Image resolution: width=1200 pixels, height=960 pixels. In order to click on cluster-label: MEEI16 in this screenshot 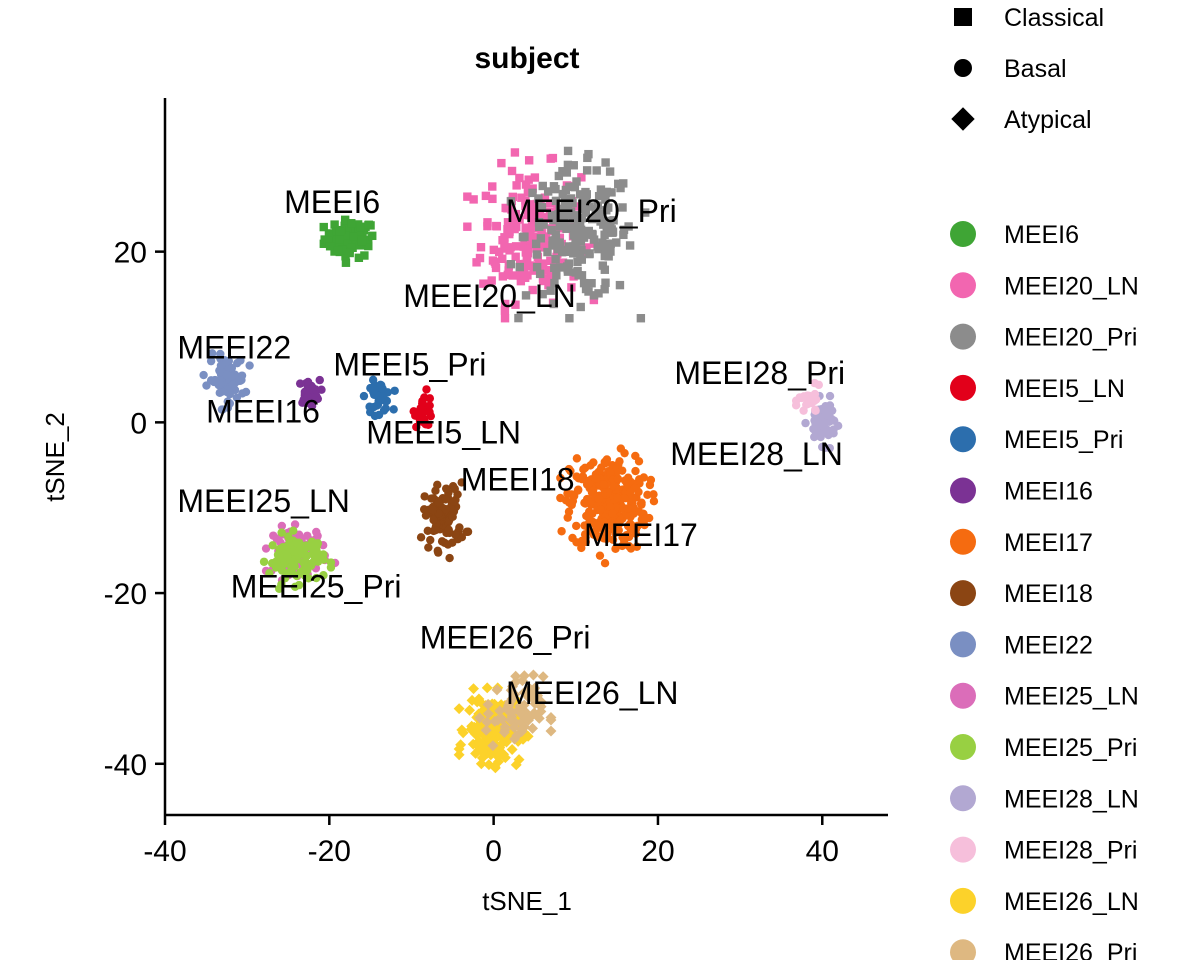, I will do `click(263, 411)`.